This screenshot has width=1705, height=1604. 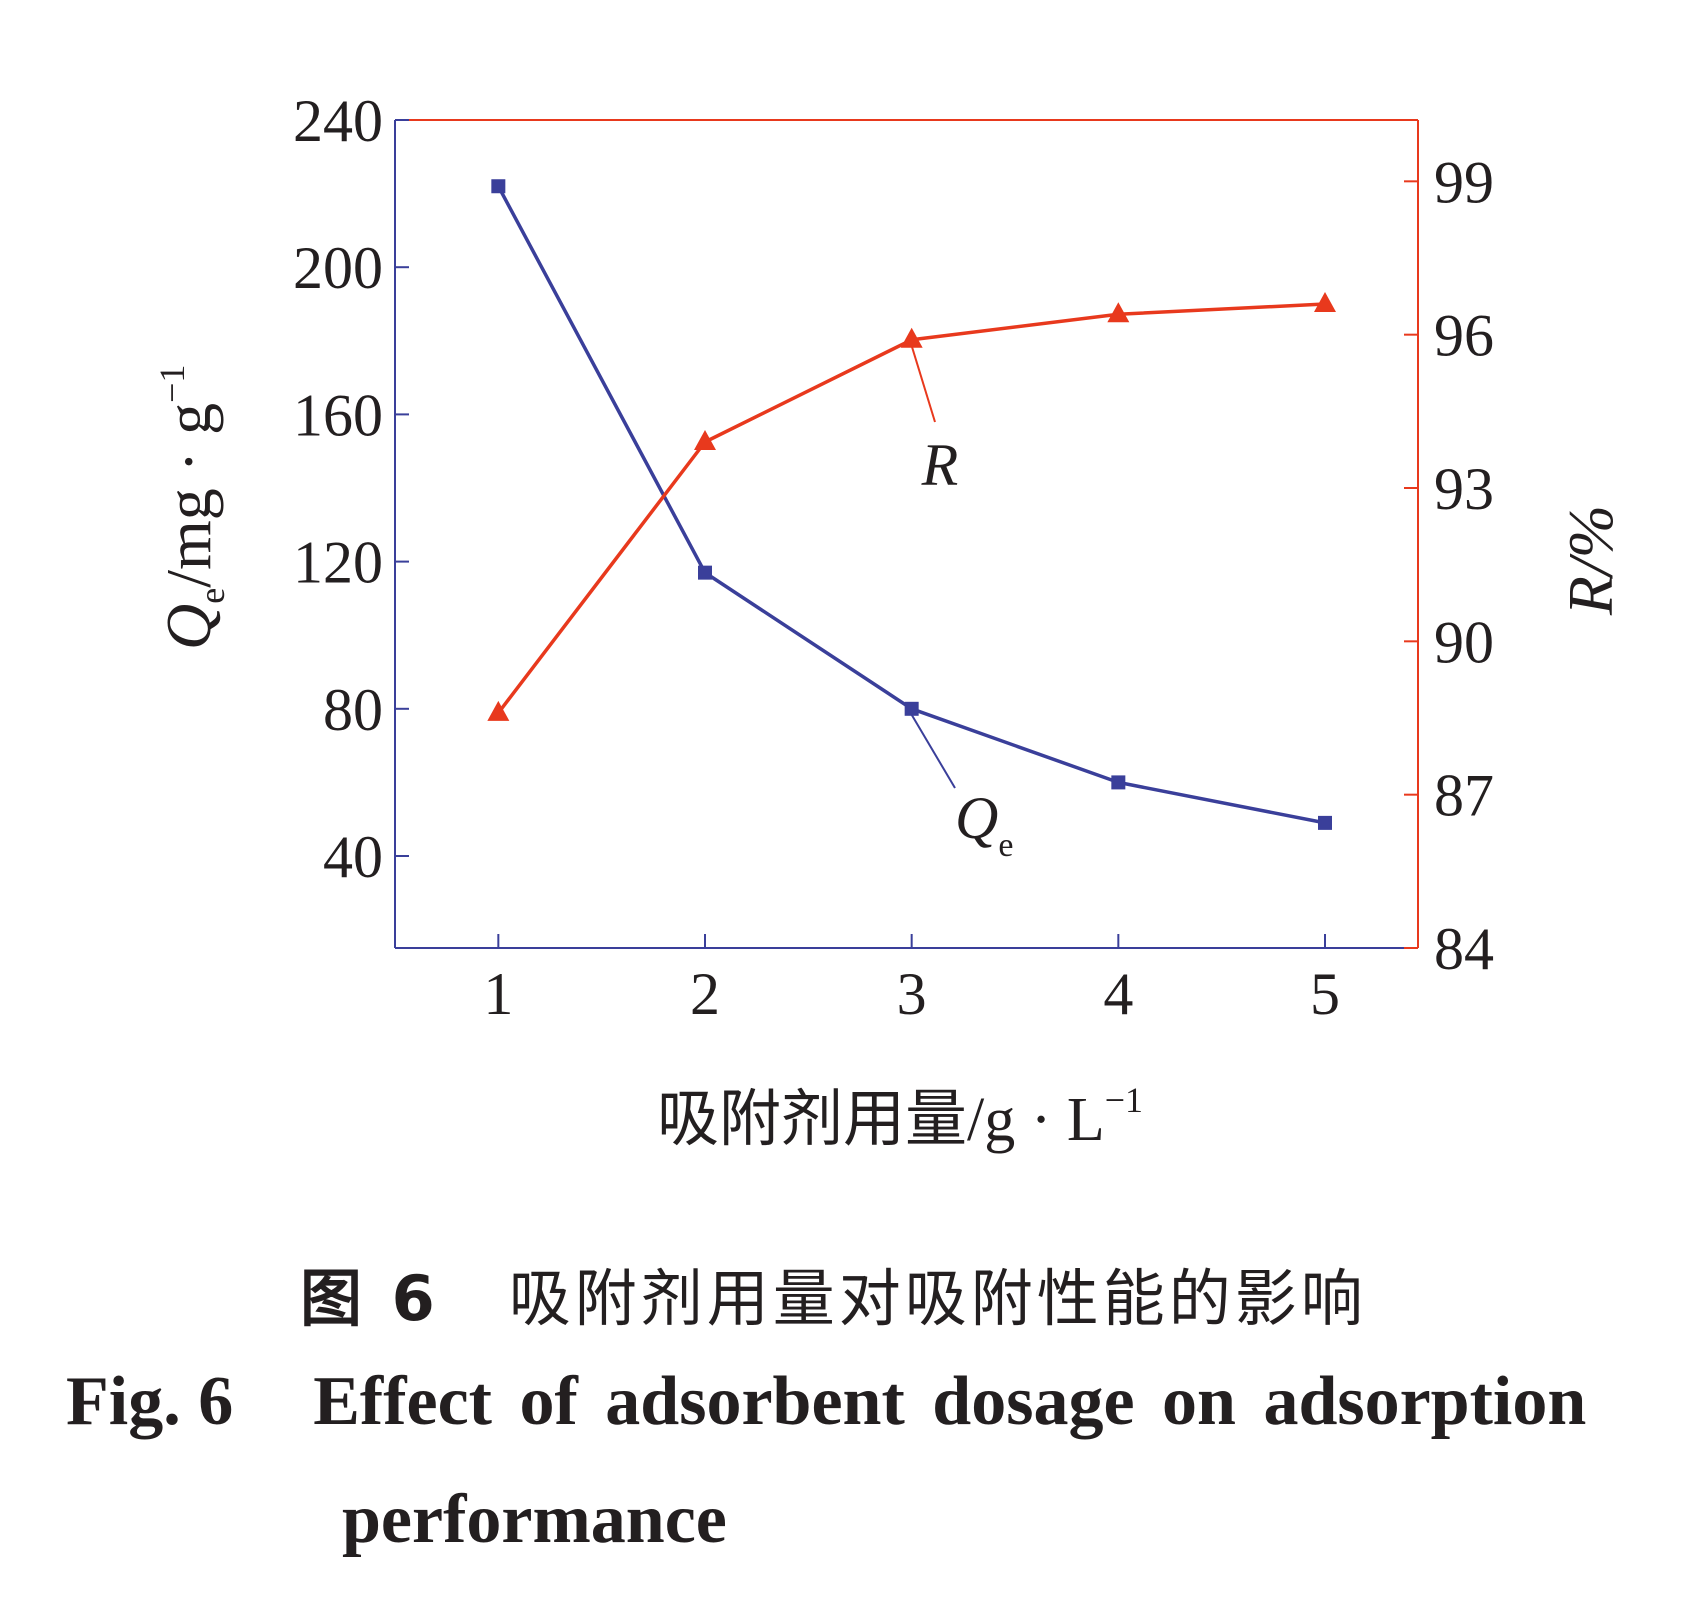 I want to click on left-tick-label: 120, so click(x=338, y=563).